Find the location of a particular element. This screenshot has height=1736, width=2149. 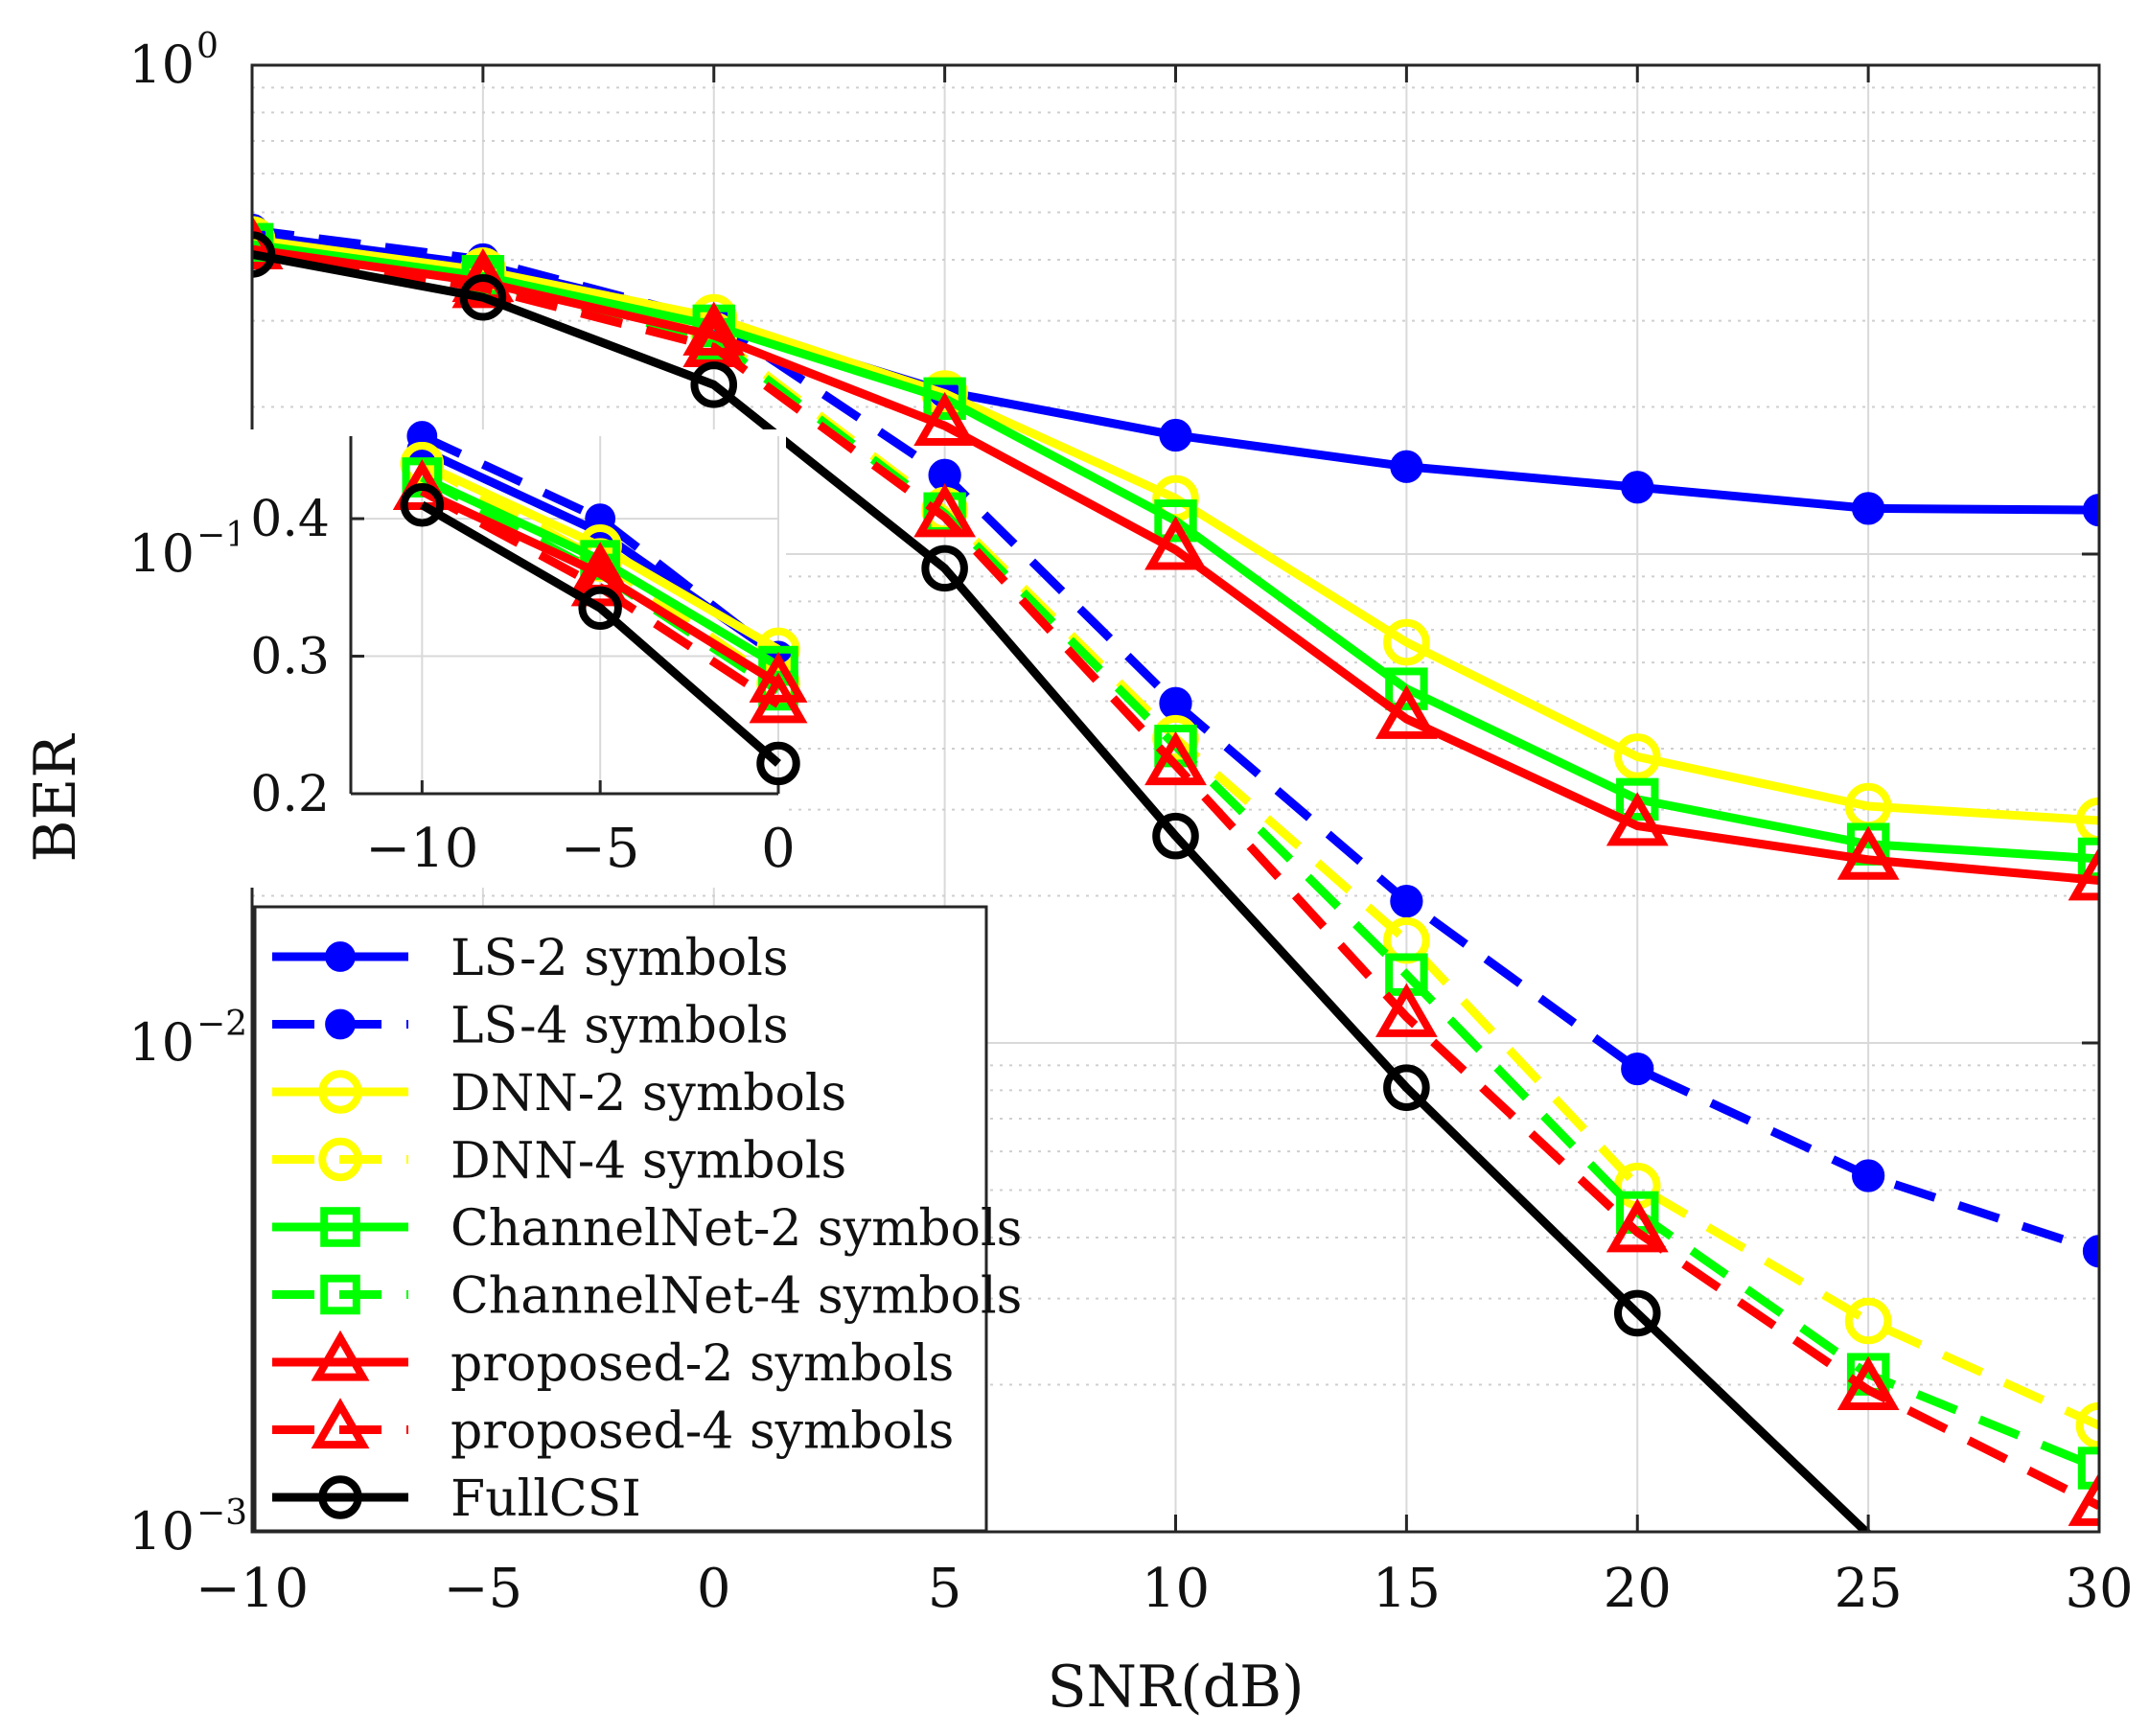

legend-item-dnn-2-symbols: DNN-2 symbols is located at coordinates (559, 1094).